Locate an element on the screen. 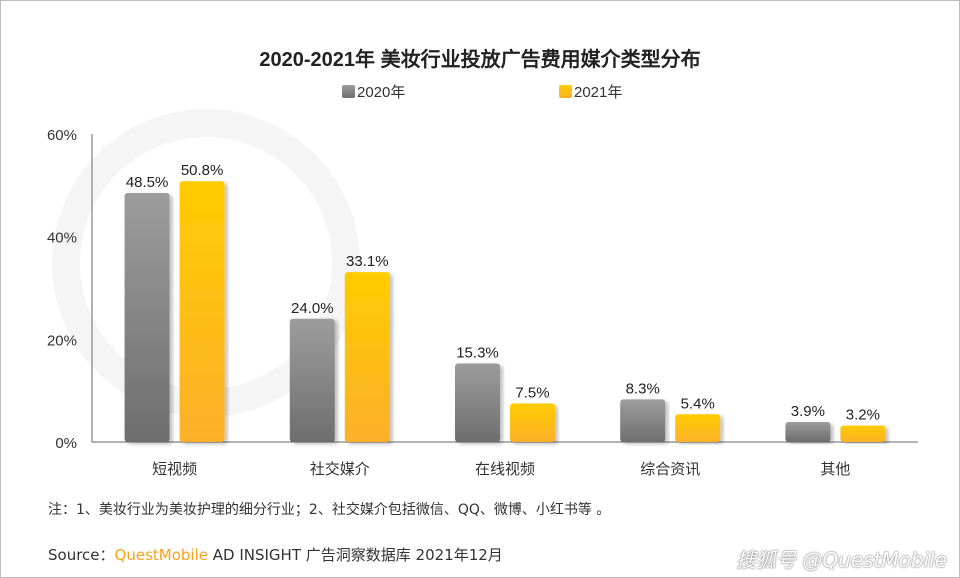  data-label: 48.5% is located at coordinates (147, 182).